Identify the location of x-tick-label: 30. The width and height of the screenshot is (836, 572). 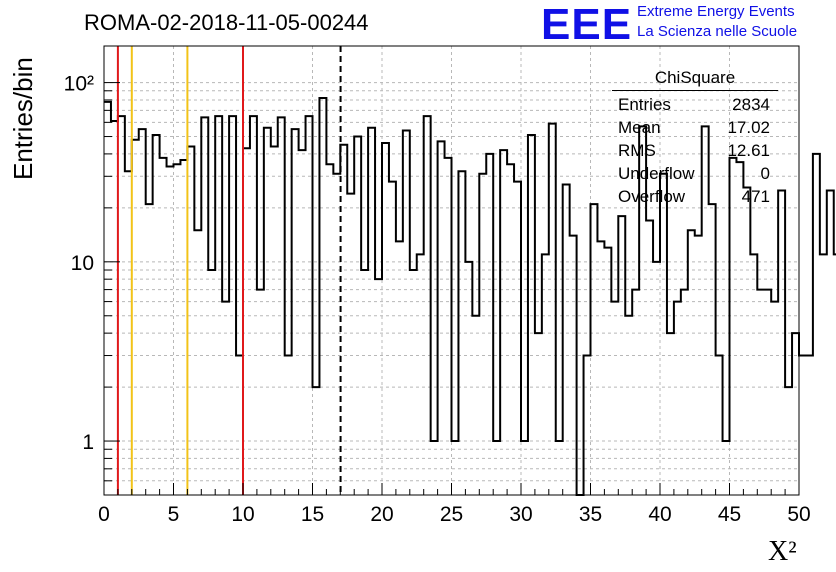
(520, 514).